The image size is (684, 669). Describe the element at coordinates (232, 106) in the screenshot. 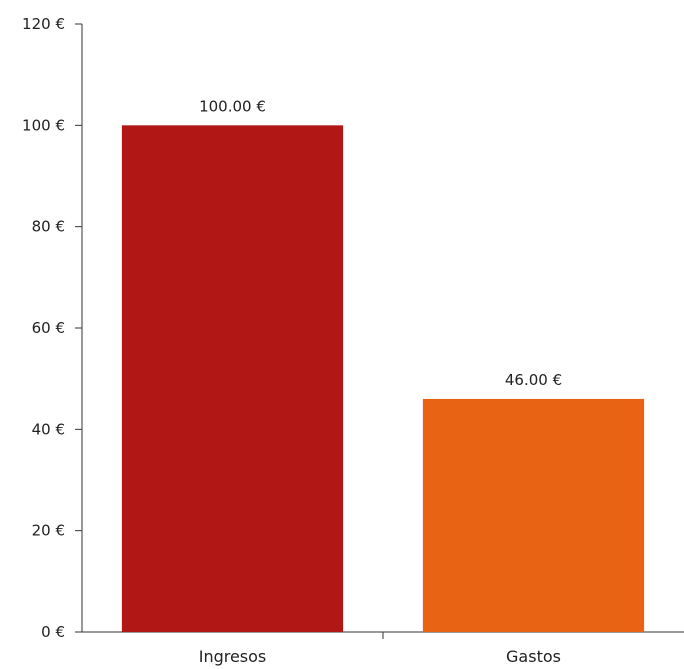

I see `data-label-ingresos: 100.00 €` at that location.